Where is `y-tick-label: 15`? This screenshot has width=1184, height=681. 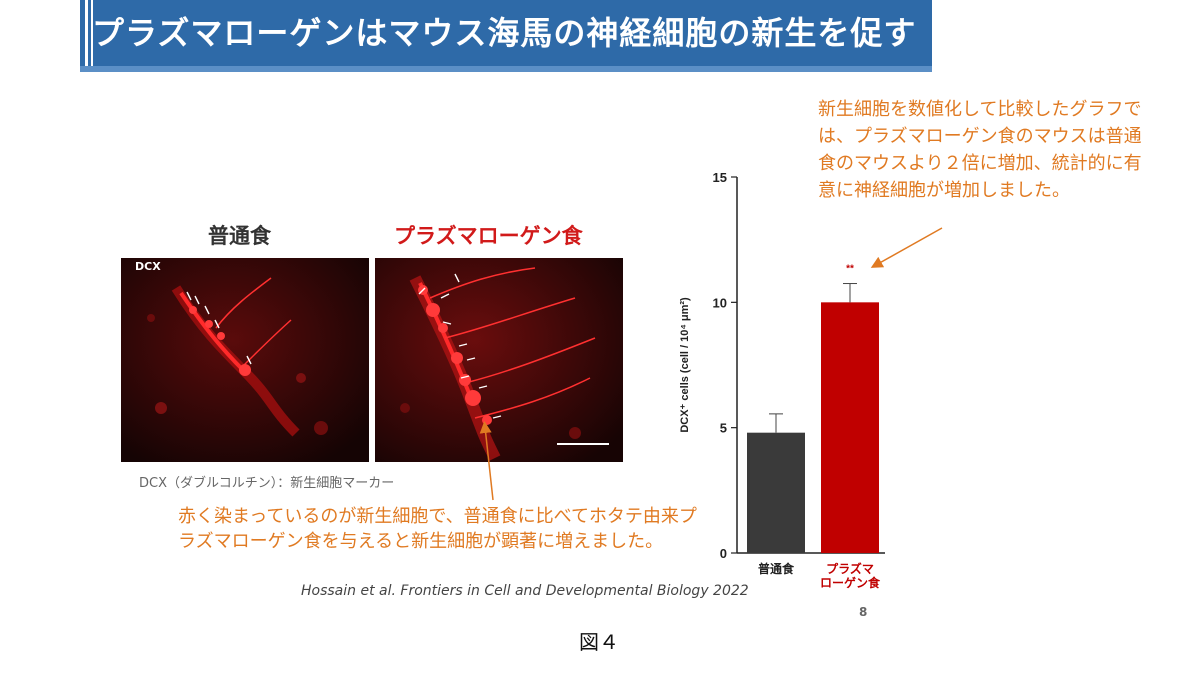
y-tick-label: 15 is located at coordinates (720, 177).